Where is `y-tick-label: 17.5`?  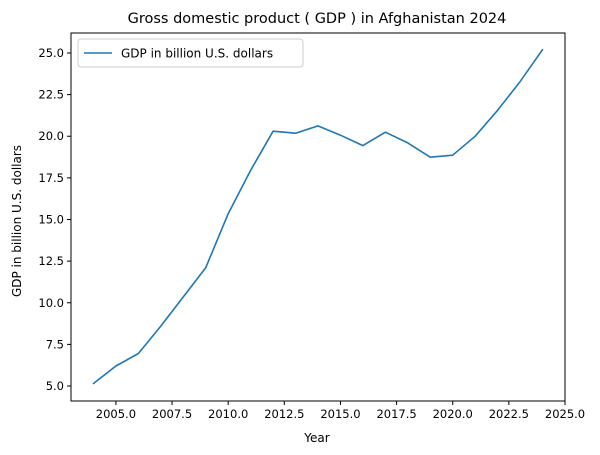 y-tick-label: 17.5 is located at coordinates (51, 178).